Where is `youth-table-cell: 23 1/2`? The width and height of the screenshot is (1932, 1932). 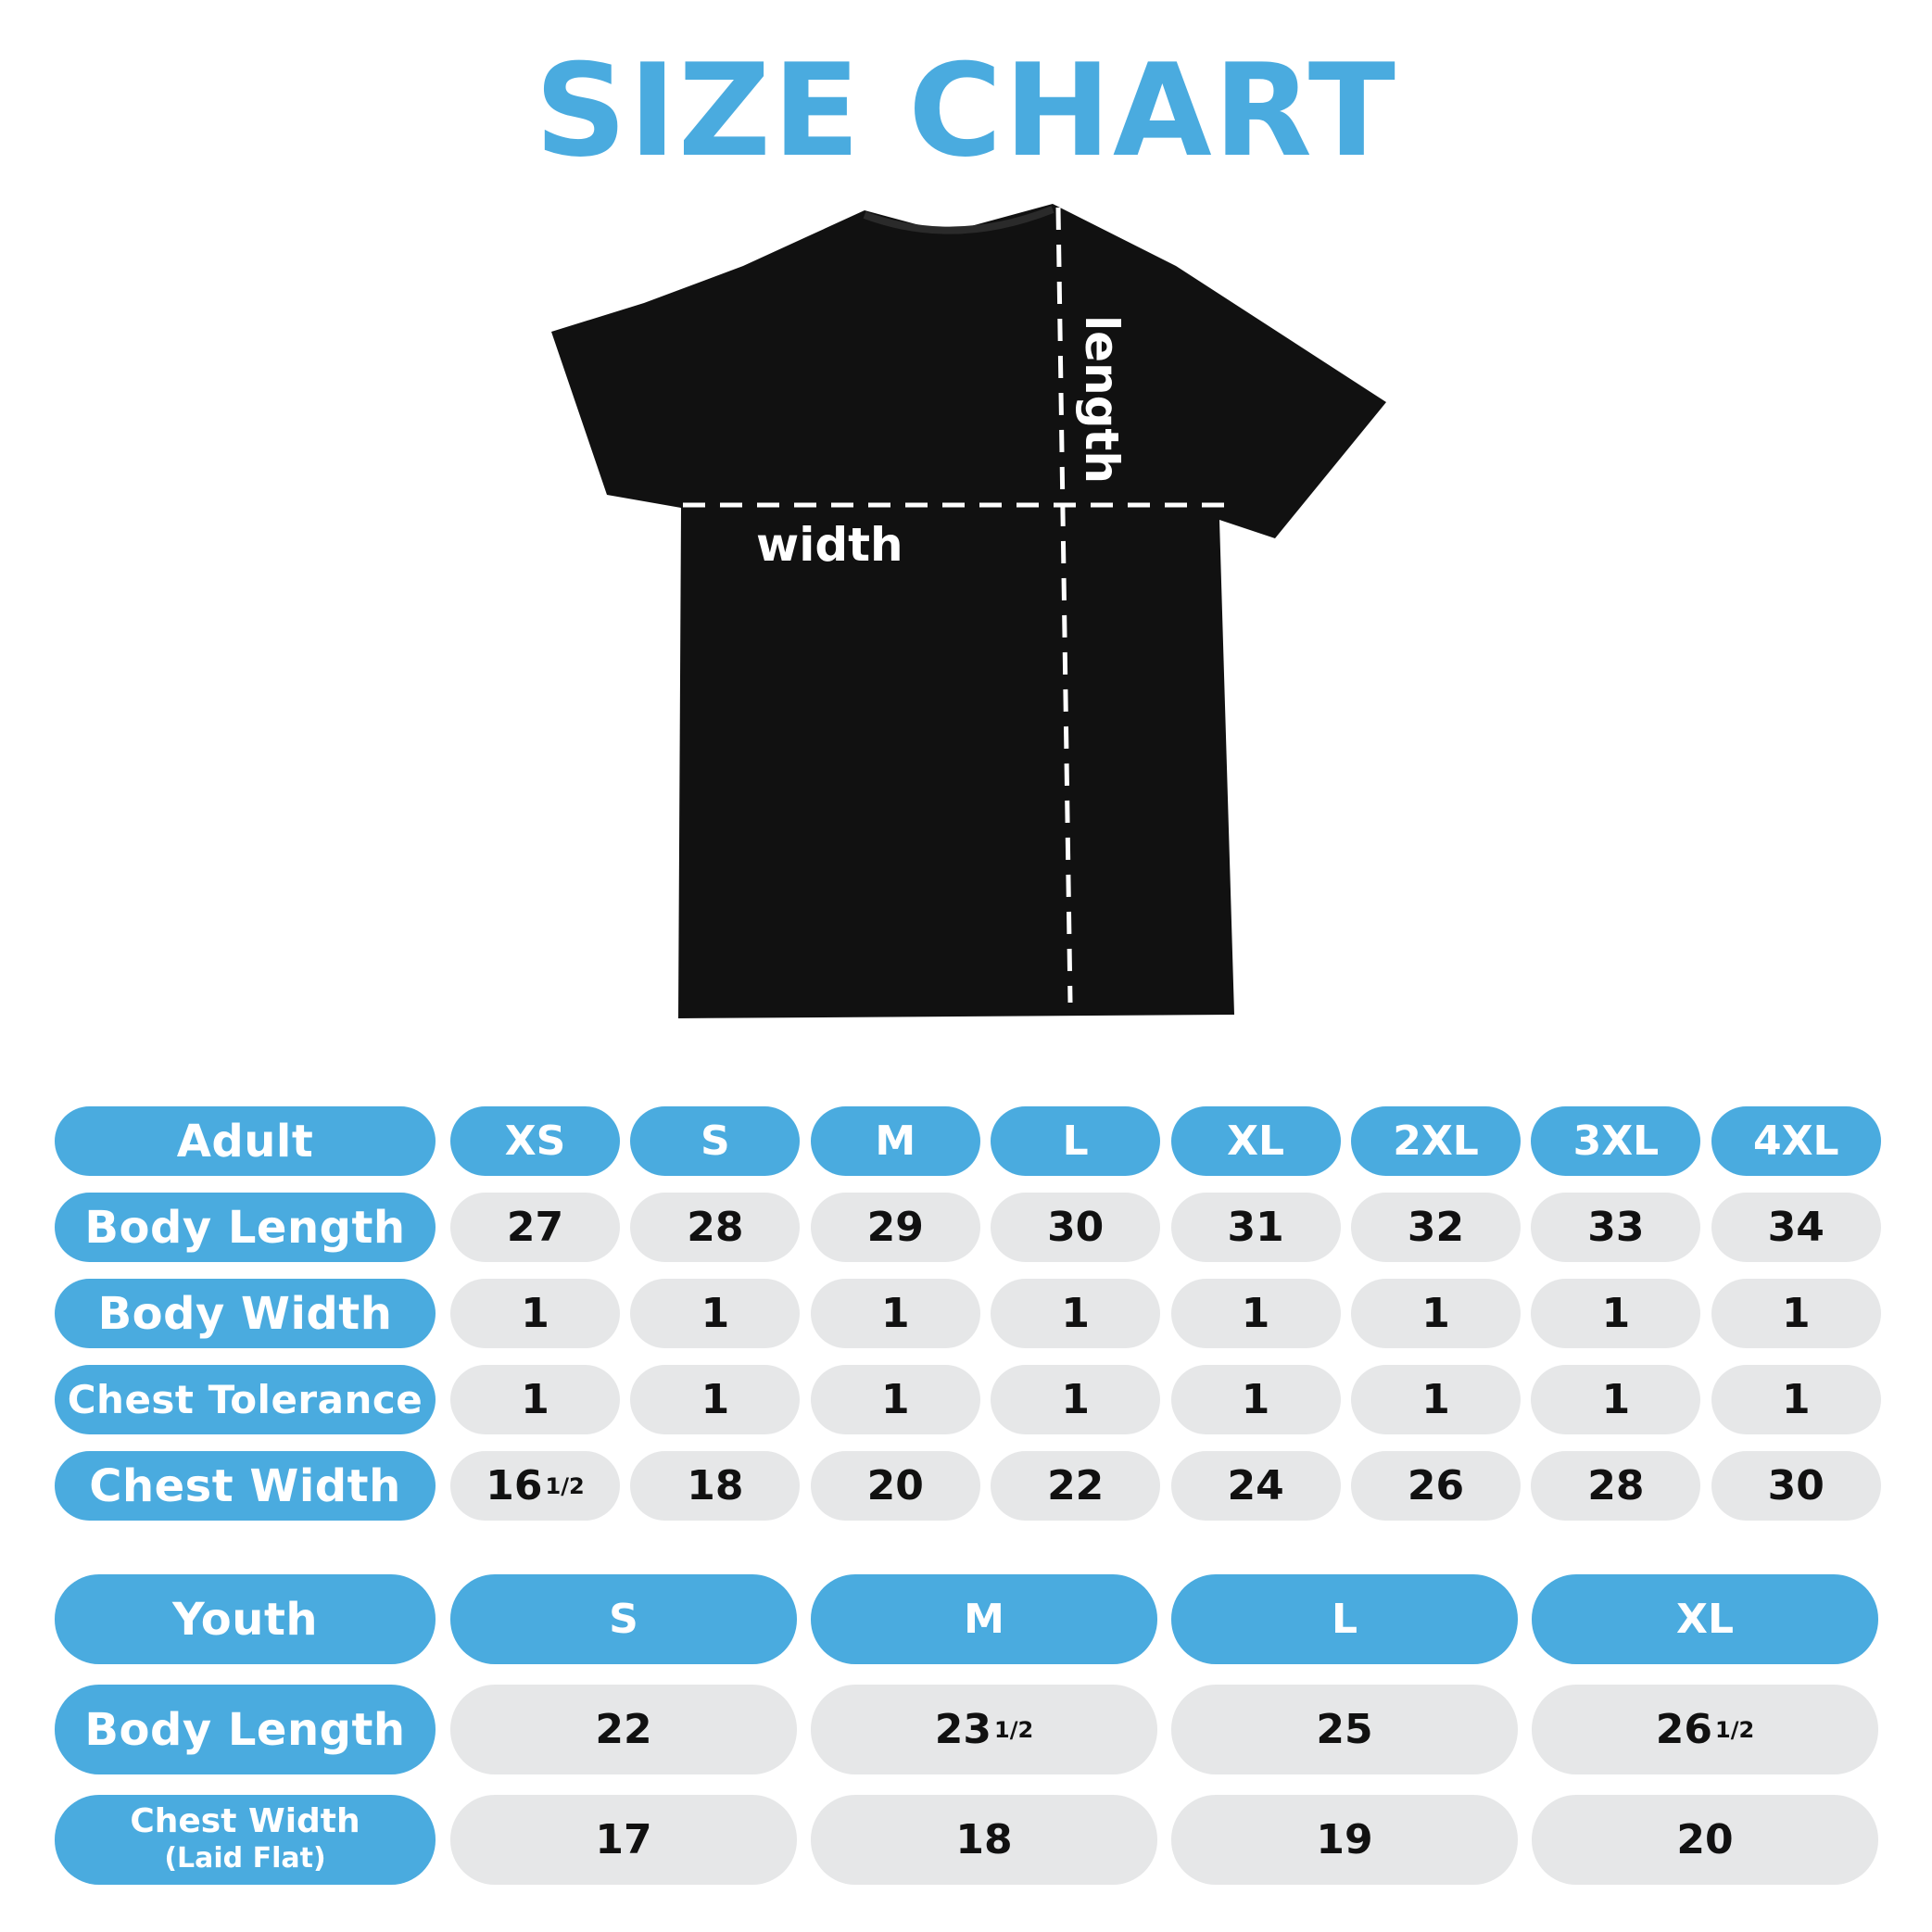 youth-table-cell: 23 1/2 is located at coordinates (984, 1730).